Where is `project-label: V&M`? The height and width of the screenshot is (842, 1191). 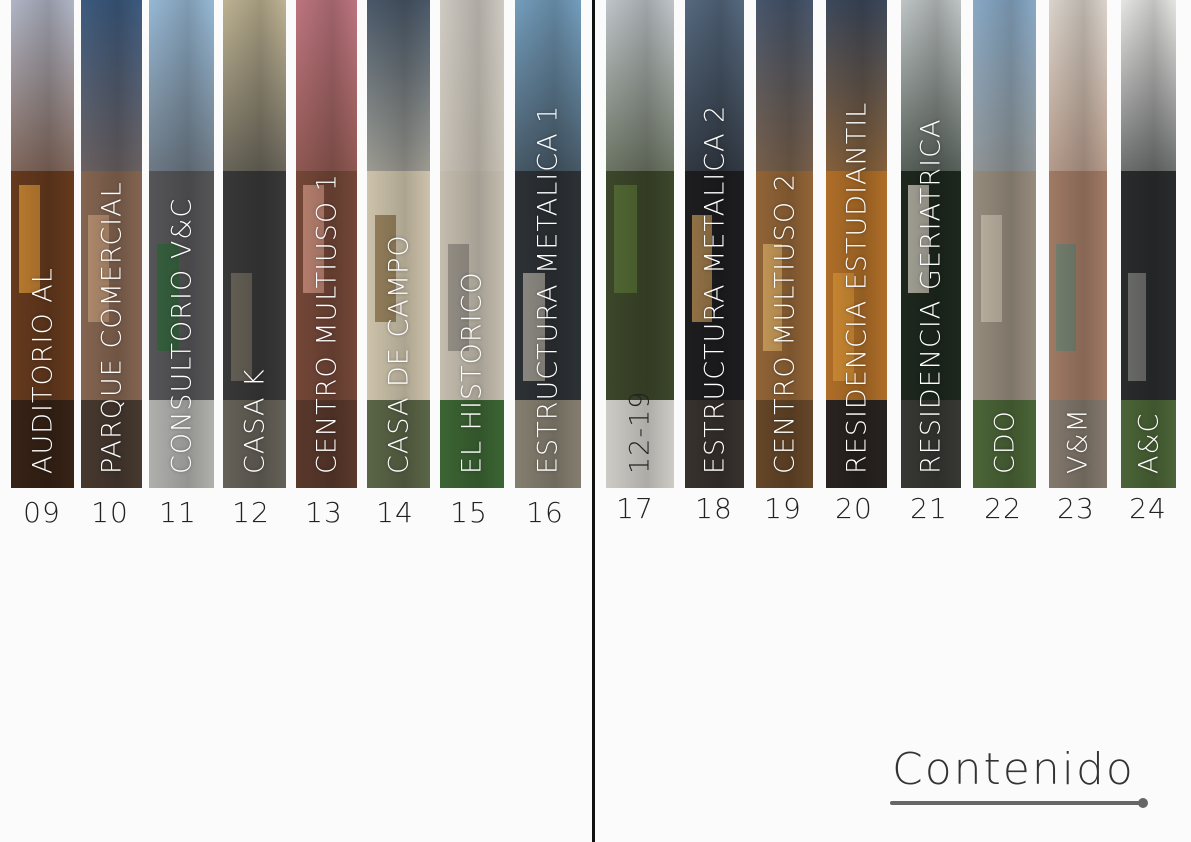 project-label: V&M is located at coordinates (1078, 441).